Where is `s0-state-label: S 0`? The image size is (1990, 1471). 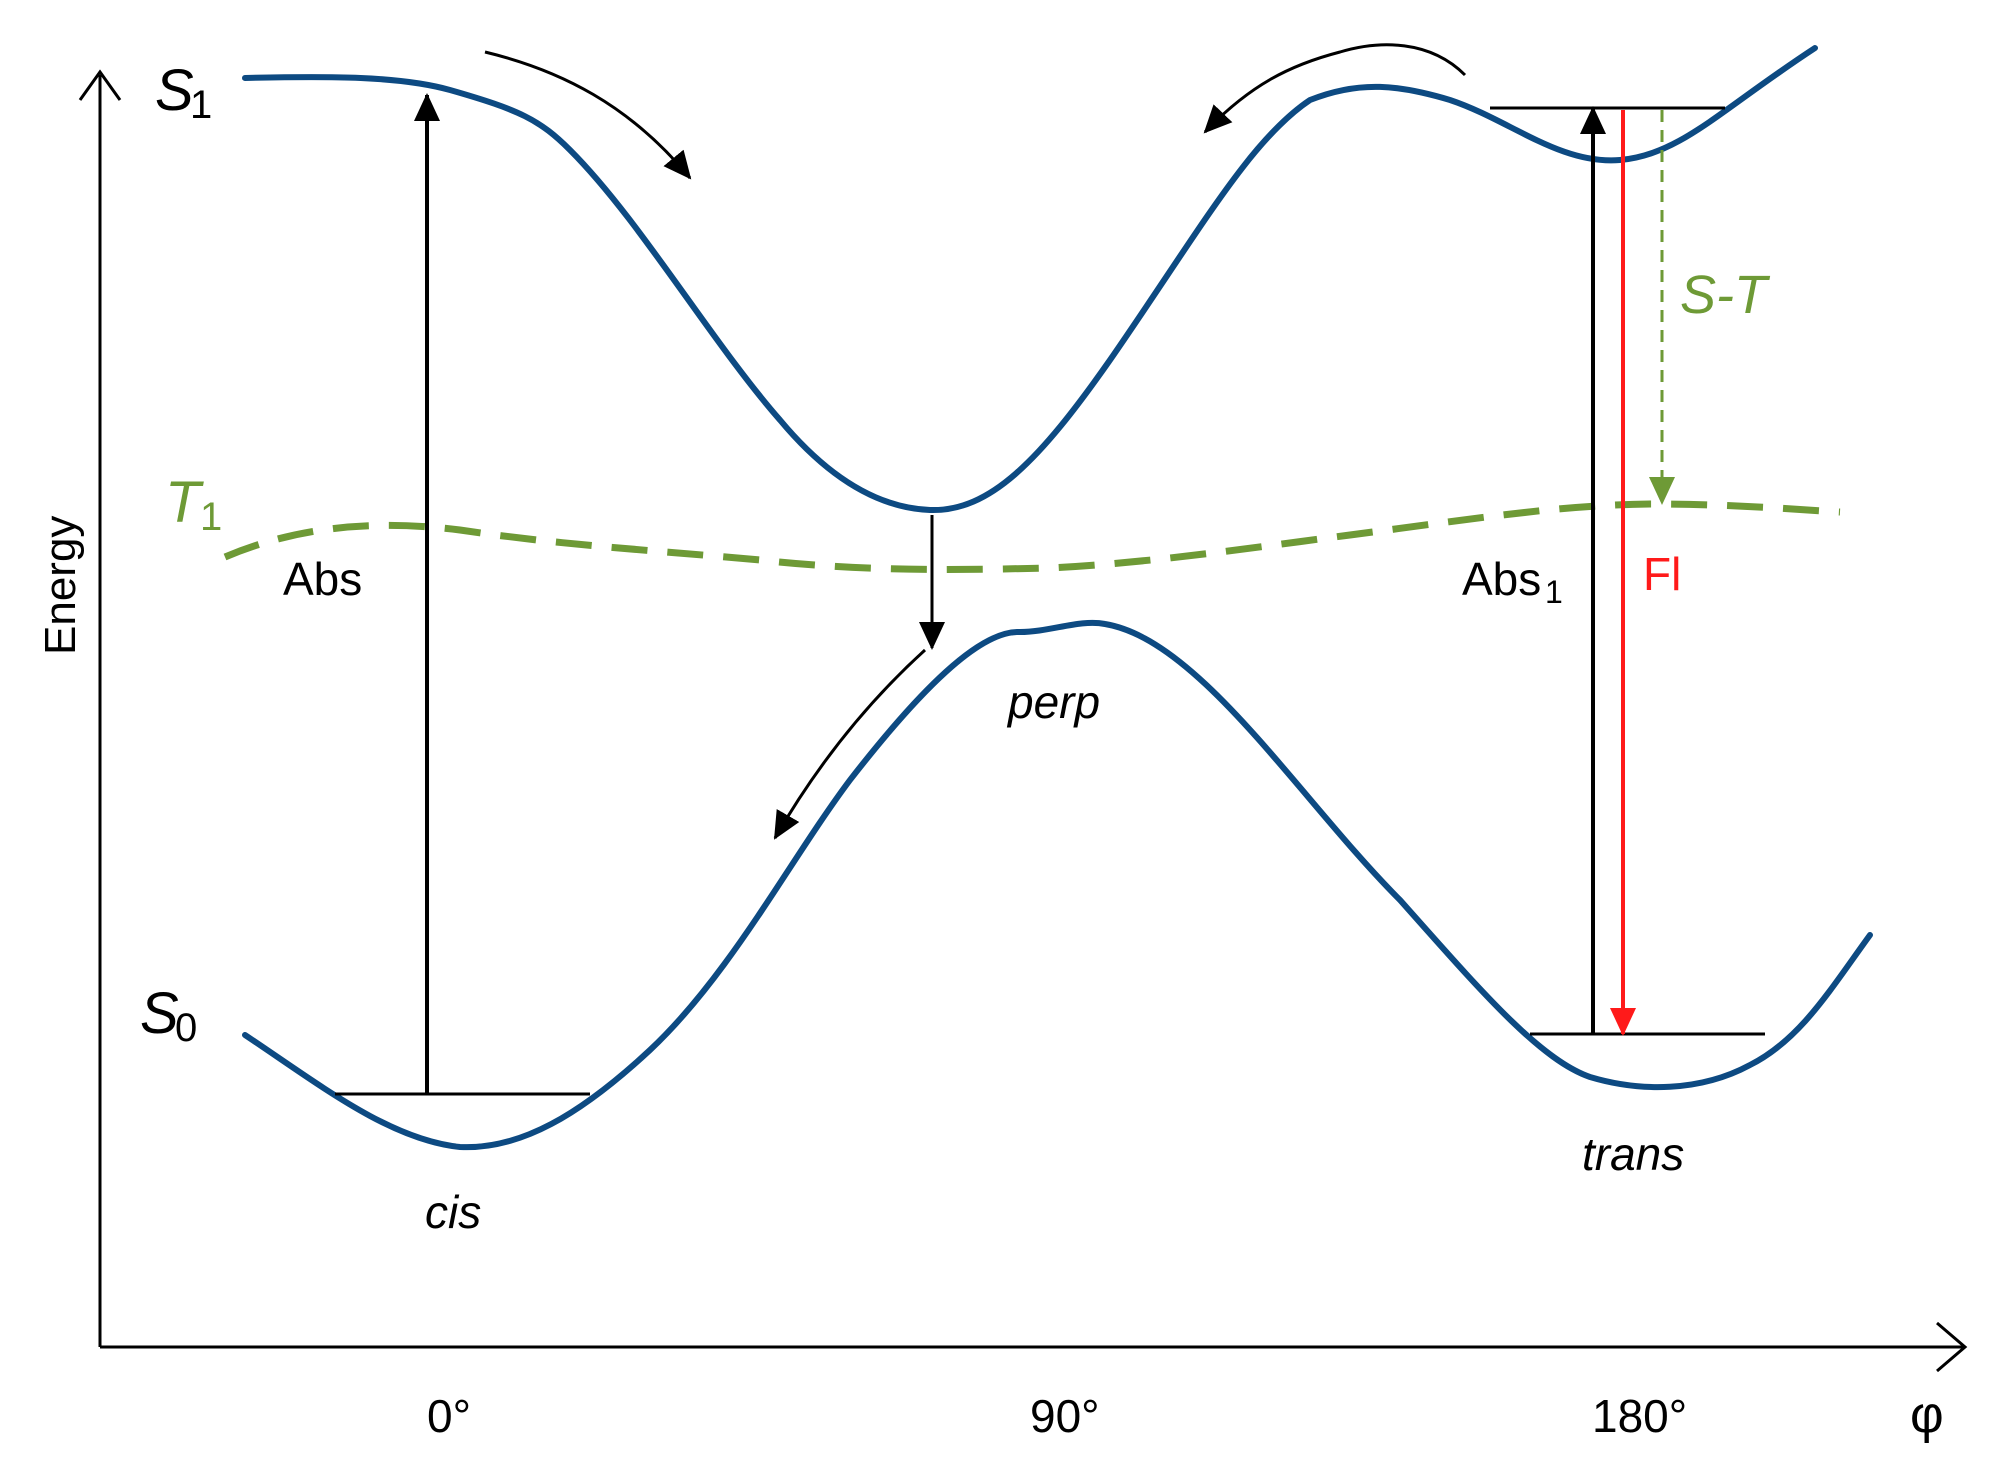 s0-state-label: S 0 is located at coordinates (168, 1015).